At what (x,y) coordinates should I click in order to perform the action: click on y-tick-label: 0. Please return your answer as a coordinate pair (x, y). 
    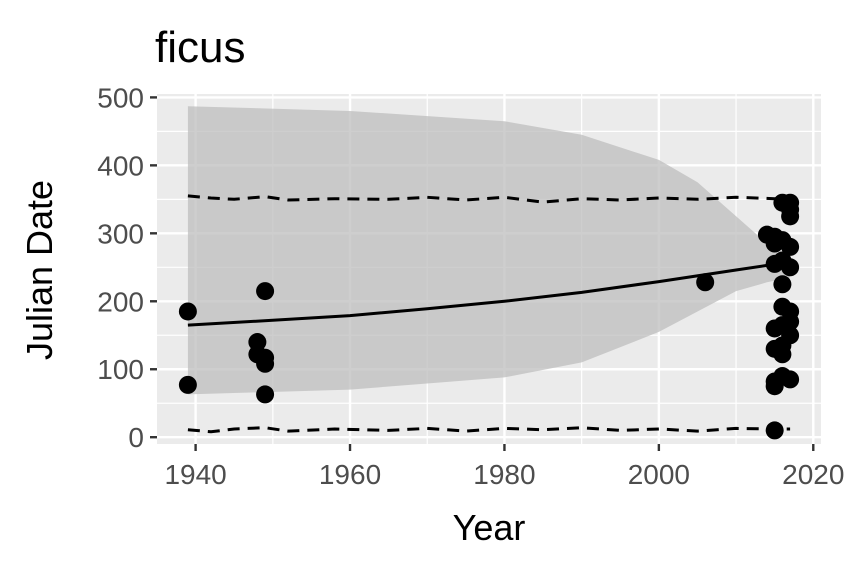
    Looking at the image, I should click on (136, 437).